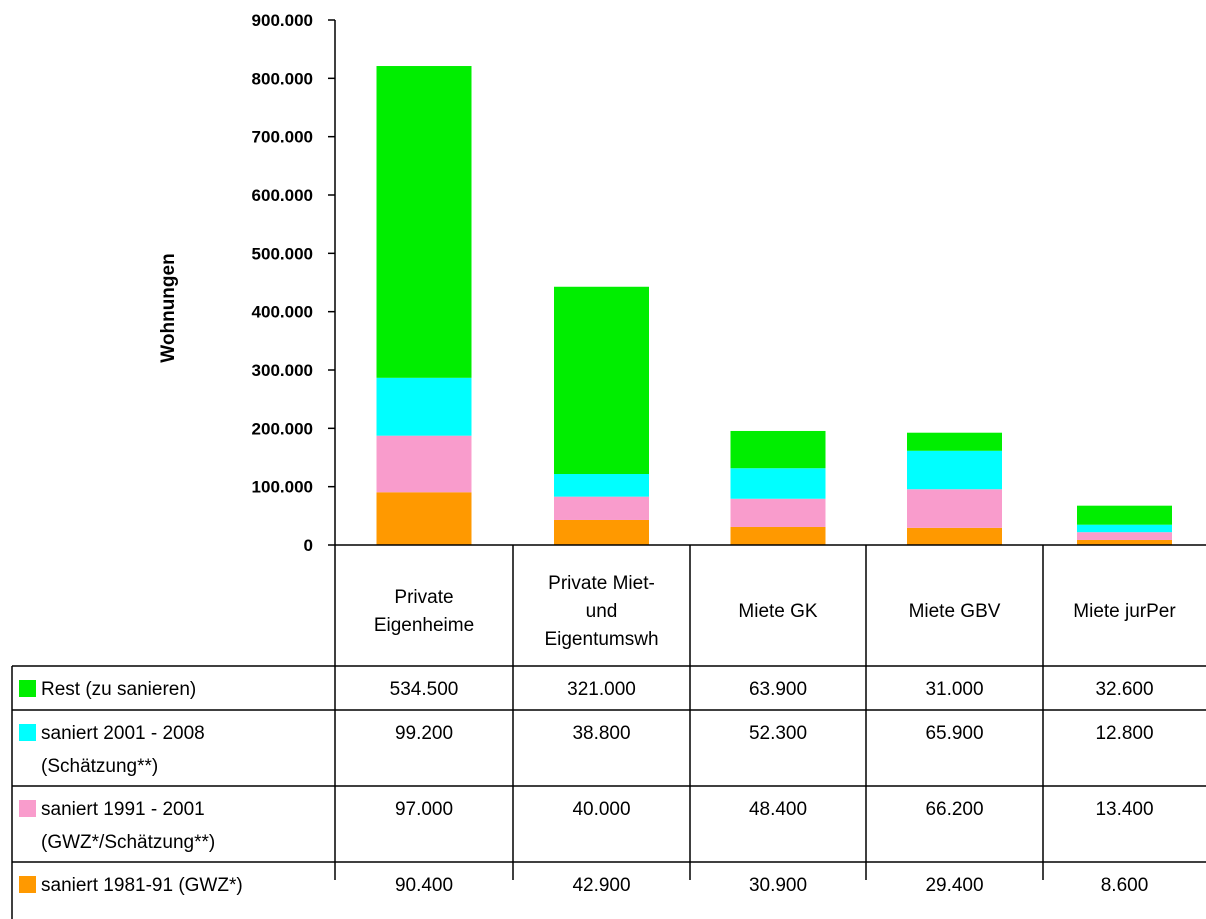 The height and width of the screenshot is (919, 1206). What do you see at coordinates (601, 639) in the screenshot?
I see `category-label: Eigentumswh` at bounding box center [601, 639].